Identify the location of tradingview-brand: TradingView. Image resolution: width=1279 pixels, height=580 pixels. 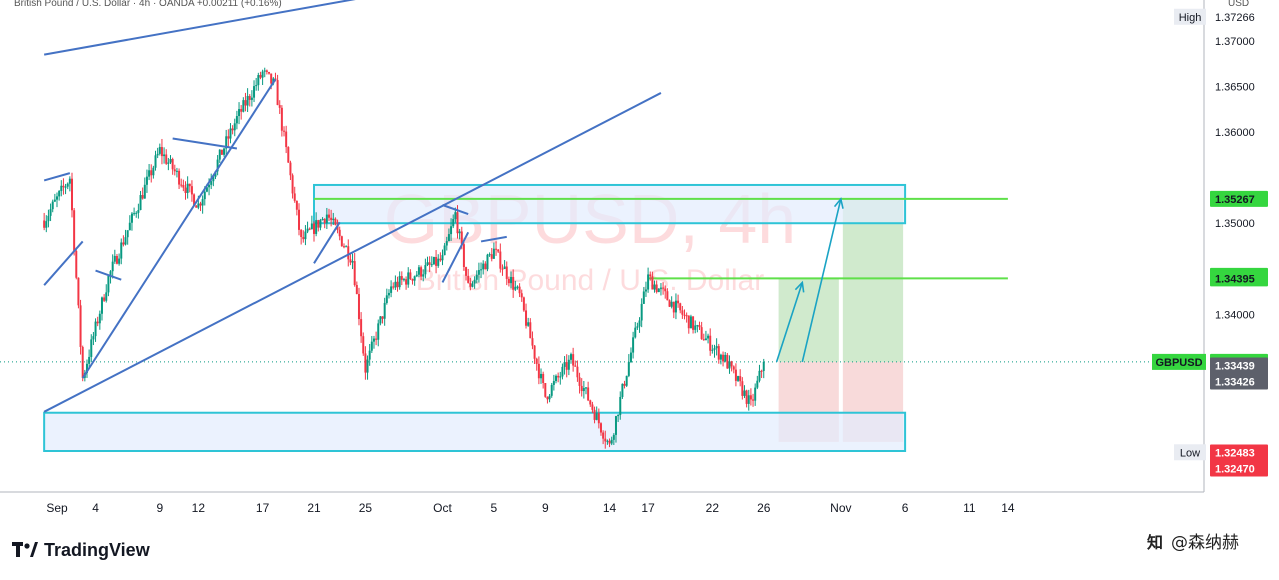
(81, 550).